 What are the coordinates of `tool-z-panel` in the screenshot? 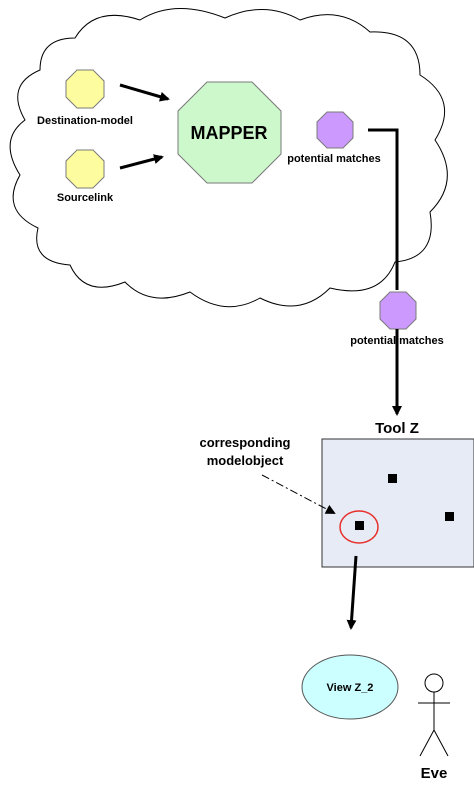 It's located at (397, 503).